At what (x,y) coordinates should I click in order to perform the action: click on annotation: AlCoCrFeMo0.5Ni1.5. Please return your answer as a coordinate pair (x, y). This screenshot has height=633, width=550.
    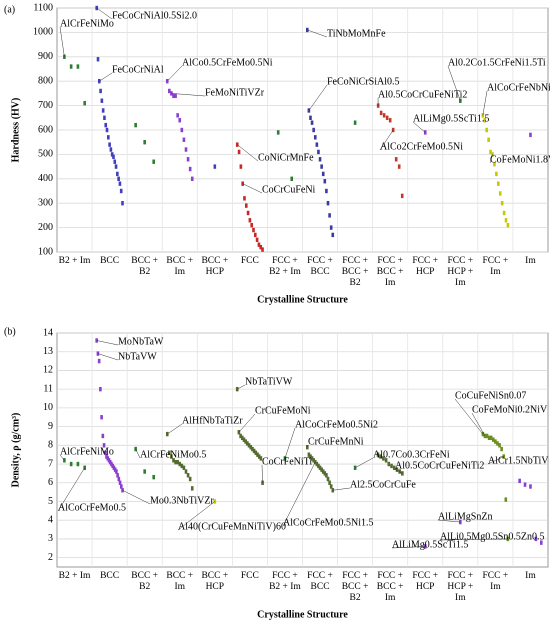
    Looking at the image, I should click on (328, 522).